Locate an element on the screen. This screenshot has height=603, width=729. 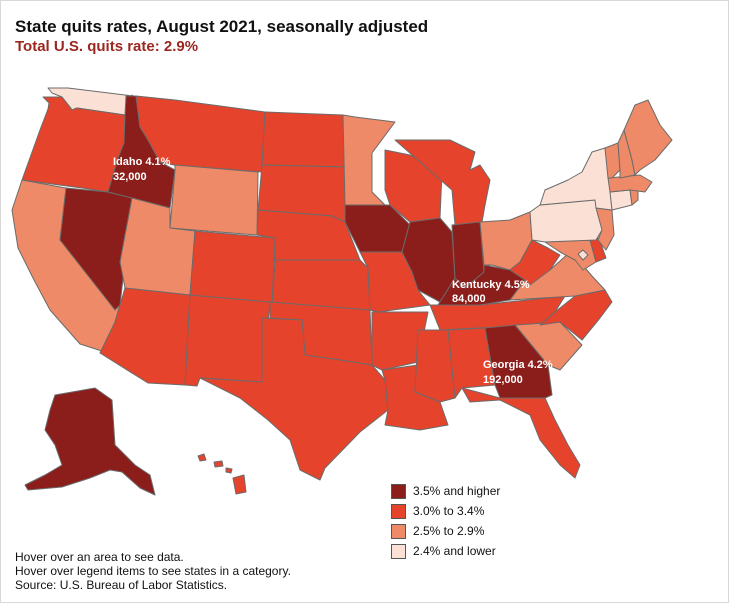
state-kansas is located at coordinates (321, 285).